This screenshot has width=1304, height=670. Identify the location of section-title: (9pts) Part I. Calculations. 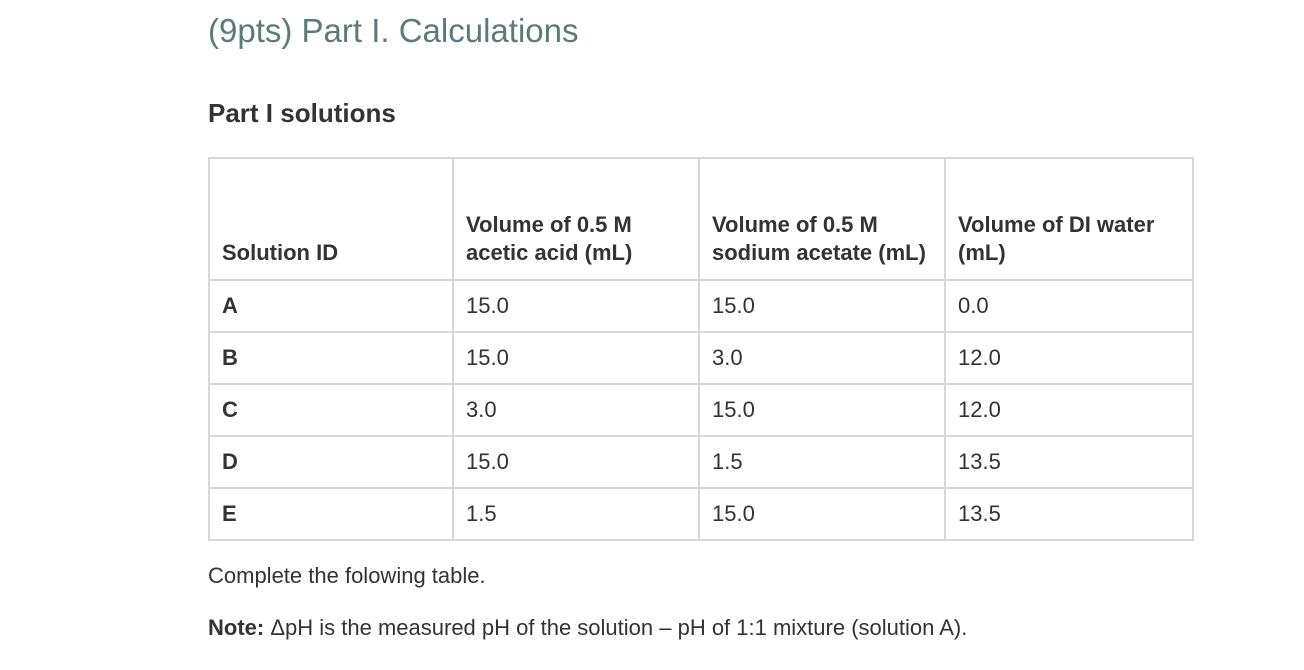
(393, 30).